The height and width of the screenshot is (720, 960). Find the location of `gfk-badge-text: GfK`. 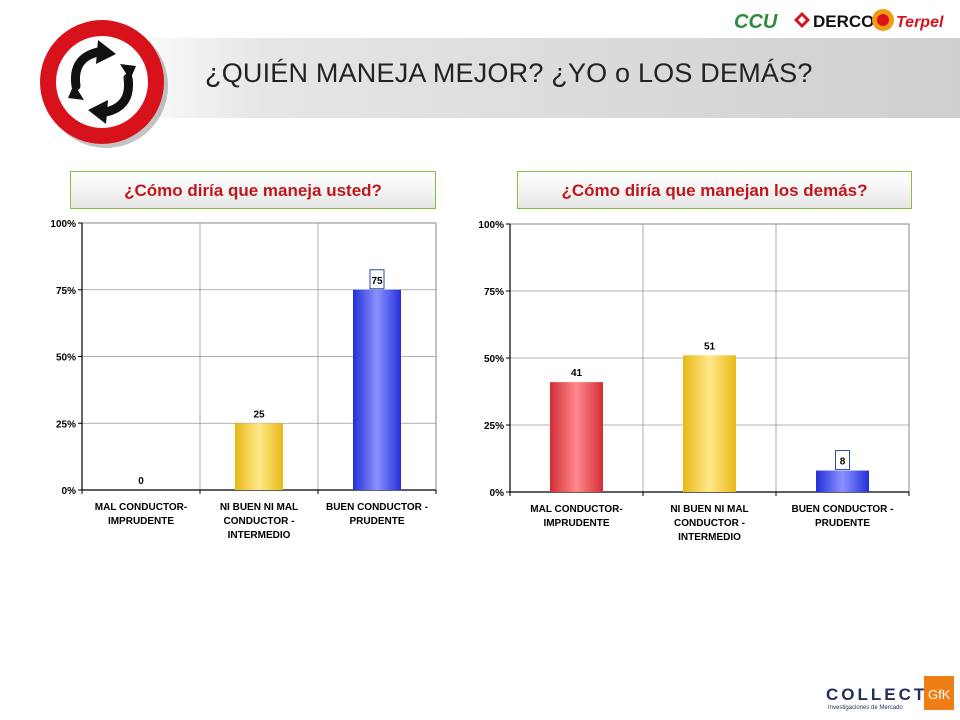

gfk-badge-text: GfK is located at coordinates (939, 694).